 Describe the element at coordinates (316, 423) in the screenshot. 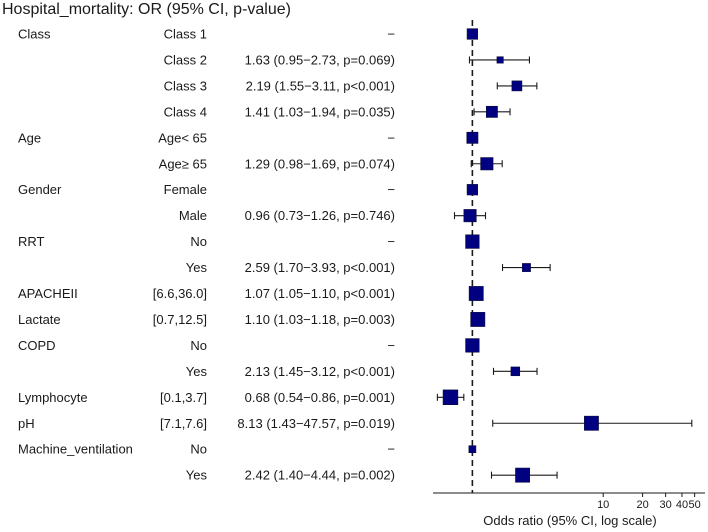

I see `estimate-label: 8.13 (1.43−47.57, p=0.019)` at that location.